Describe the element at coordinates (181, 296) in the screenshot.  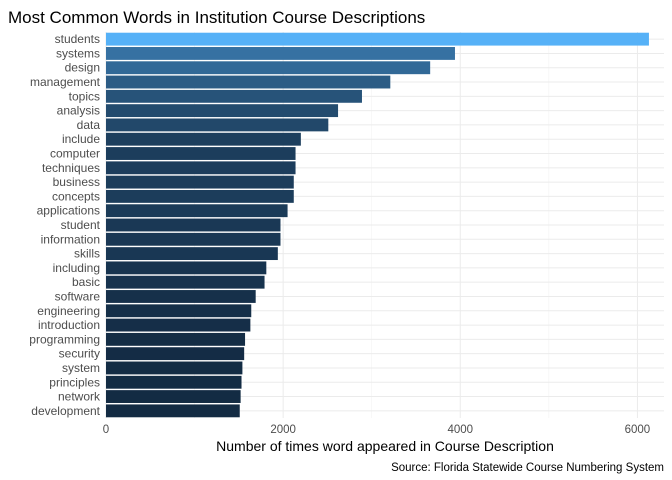
I see `bar-software` at that location.